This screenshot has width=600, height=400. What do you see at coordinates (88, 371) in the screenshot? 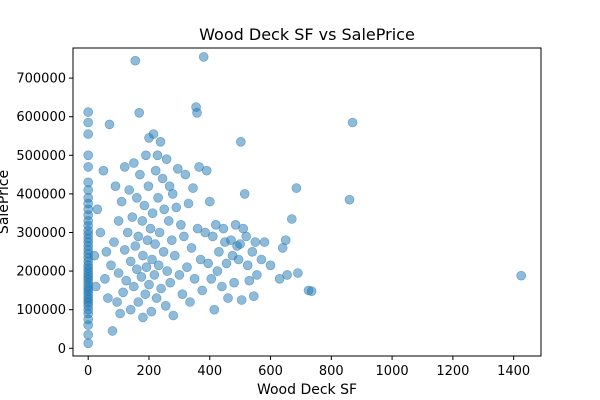
I see `x-tick-label: 0` at bounding box center [88, 371].